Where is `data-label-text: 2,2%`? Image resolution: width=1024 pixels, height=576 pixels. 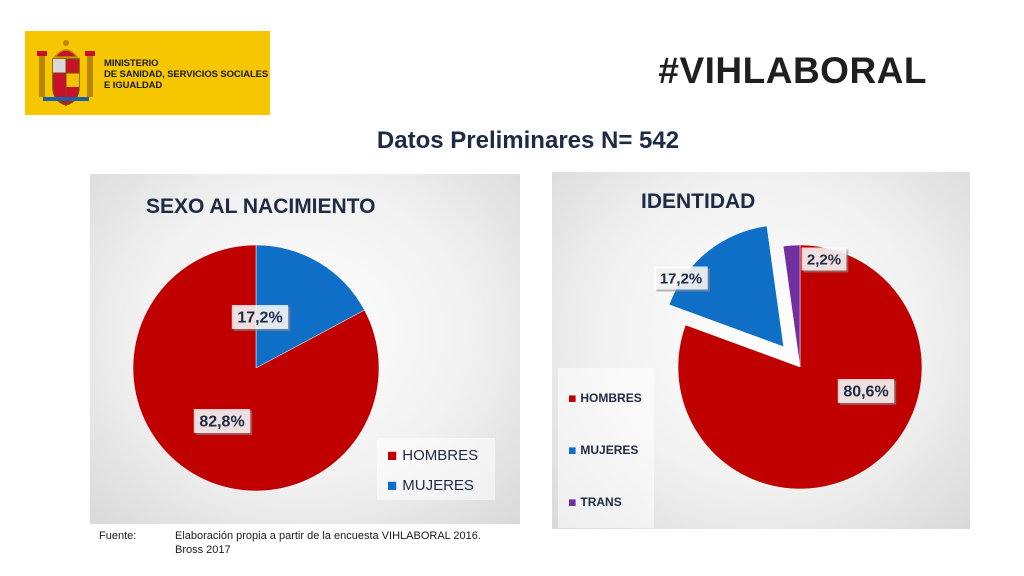
data-label-text: 2,2% is located at coordinates (824, 259).